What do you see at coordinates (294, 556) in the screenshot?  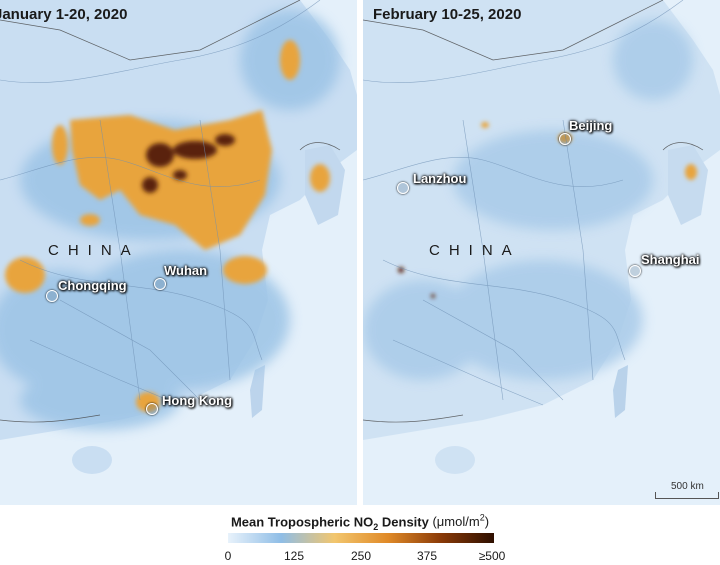 I see `legend-tick-125: 125` at bounding box center [294, 556].